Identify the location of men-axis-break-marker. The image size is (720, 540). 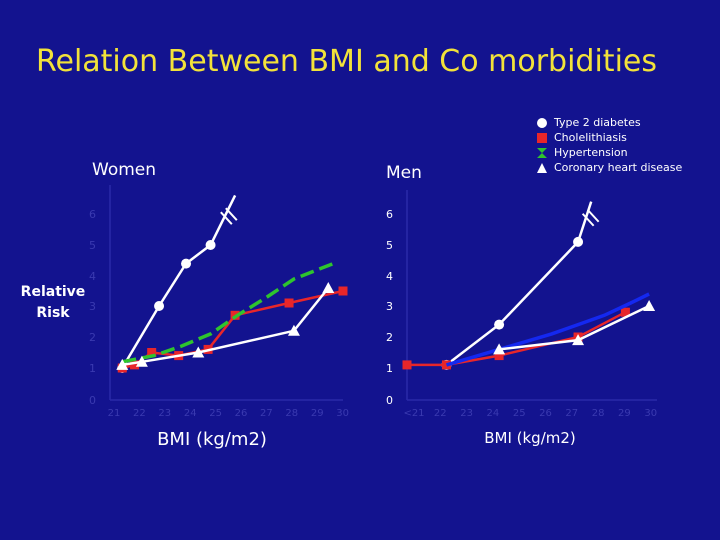
(590, 218).